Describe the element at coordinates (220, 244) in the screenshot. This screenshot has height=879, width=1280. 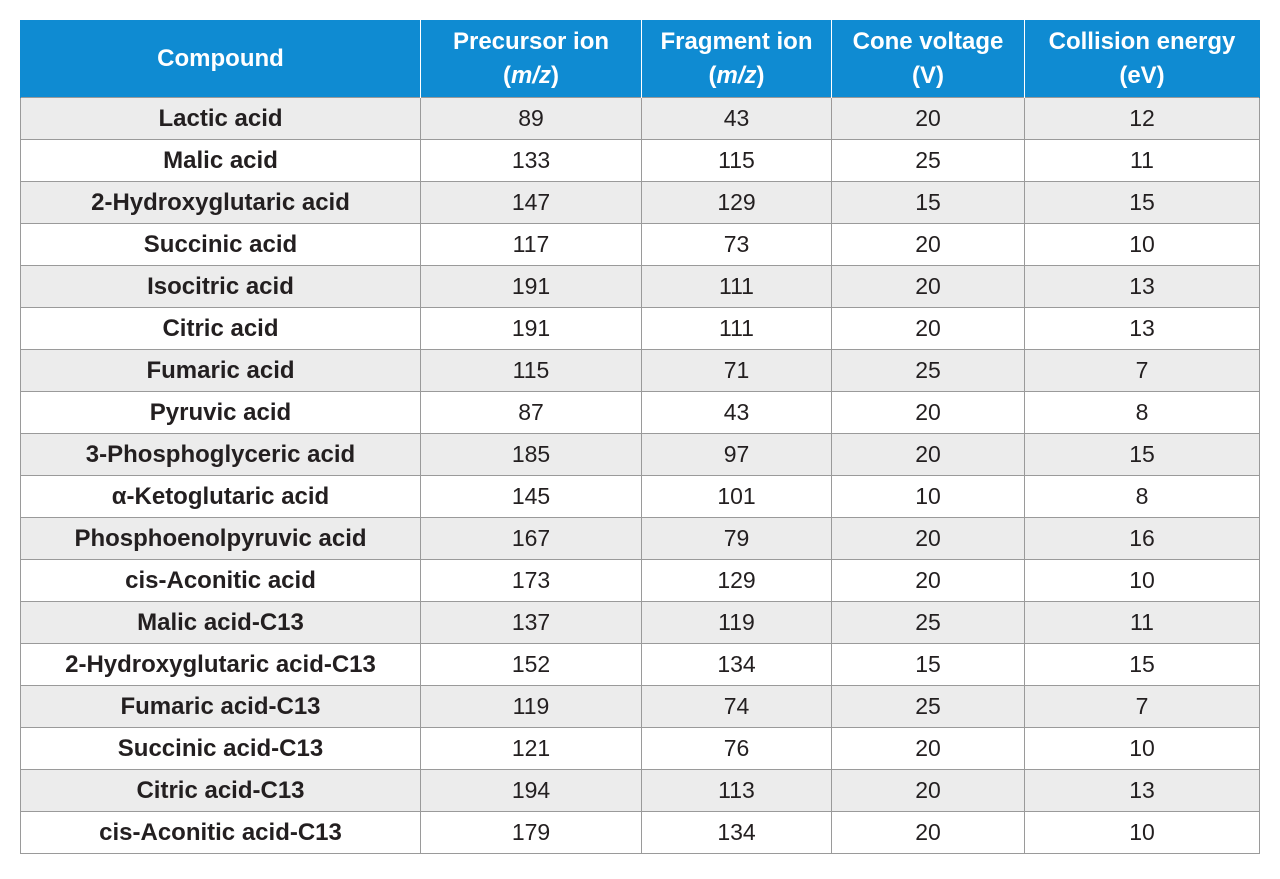
I see `compound-cell: Succinic acid` at that location.